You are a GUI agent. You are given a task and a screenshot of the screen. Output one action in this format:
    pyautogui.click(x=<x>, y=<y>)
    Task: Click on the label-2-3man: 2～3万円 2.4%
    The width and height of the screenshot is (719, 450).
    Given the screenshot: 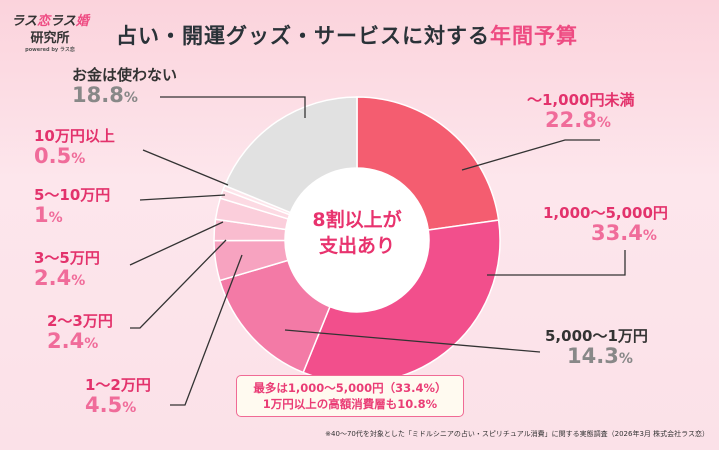 What is the action you would take?
    pyautogui.click(x=80, y=333)
    